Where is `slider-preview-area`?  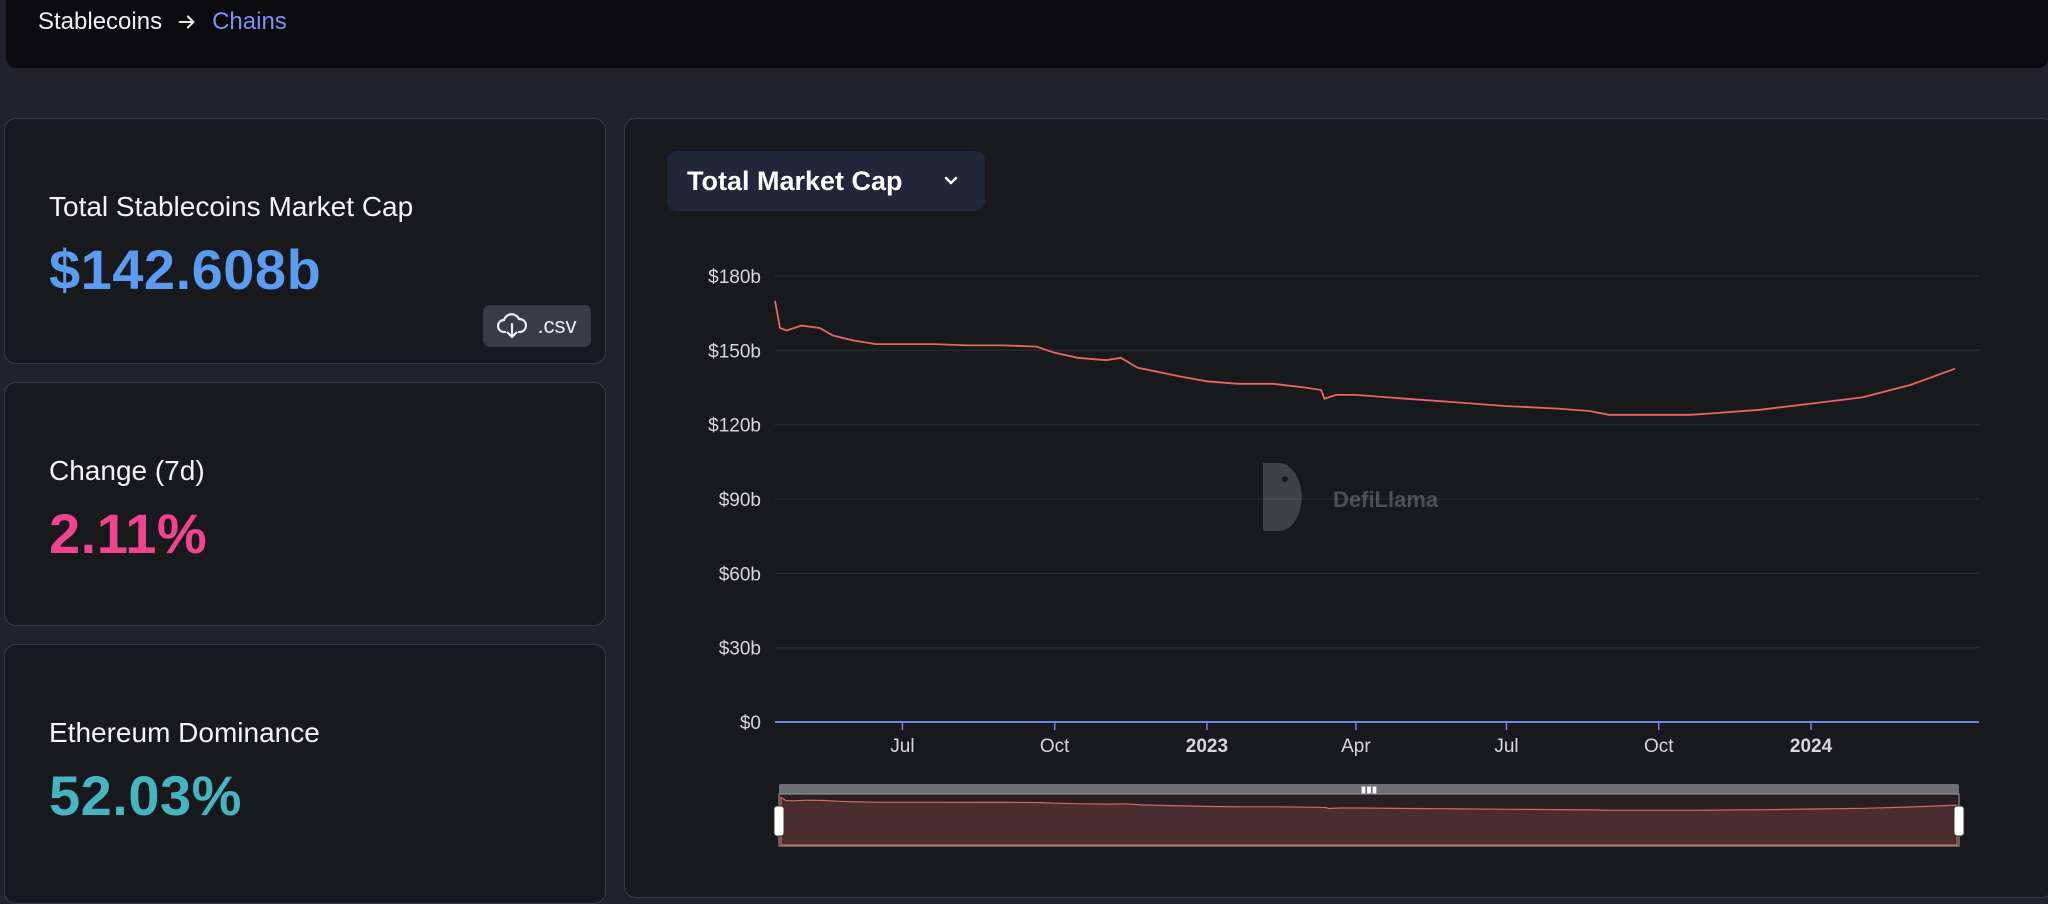
slider-preview-area is located at coordinates (1369, 821).